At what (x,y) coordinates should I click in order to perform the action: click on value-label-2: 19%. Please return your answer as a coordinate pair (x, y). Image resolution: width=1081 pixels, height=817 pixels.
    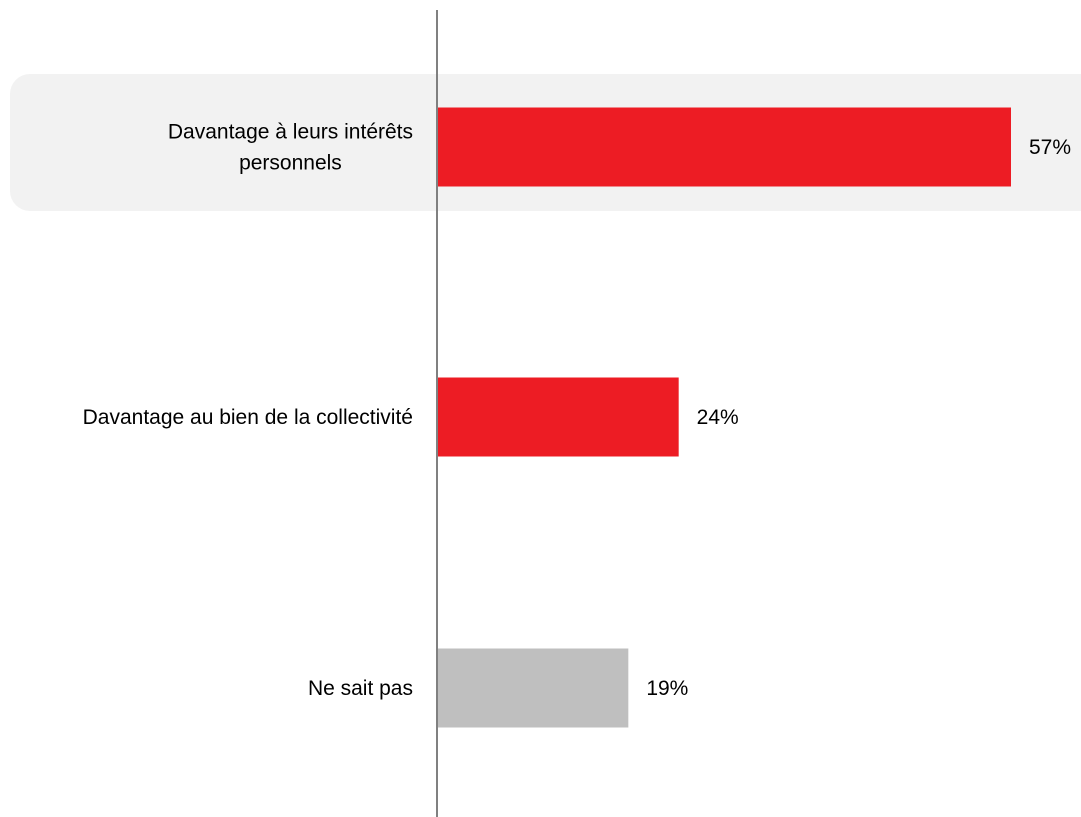
    Looking at the image, I should click on (667, 688).